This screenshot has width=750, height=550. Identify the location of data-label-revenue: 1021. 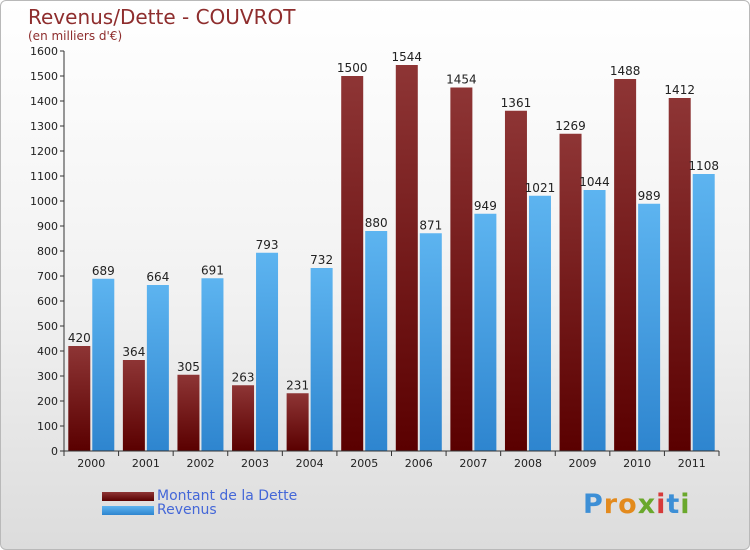
(540, 188).